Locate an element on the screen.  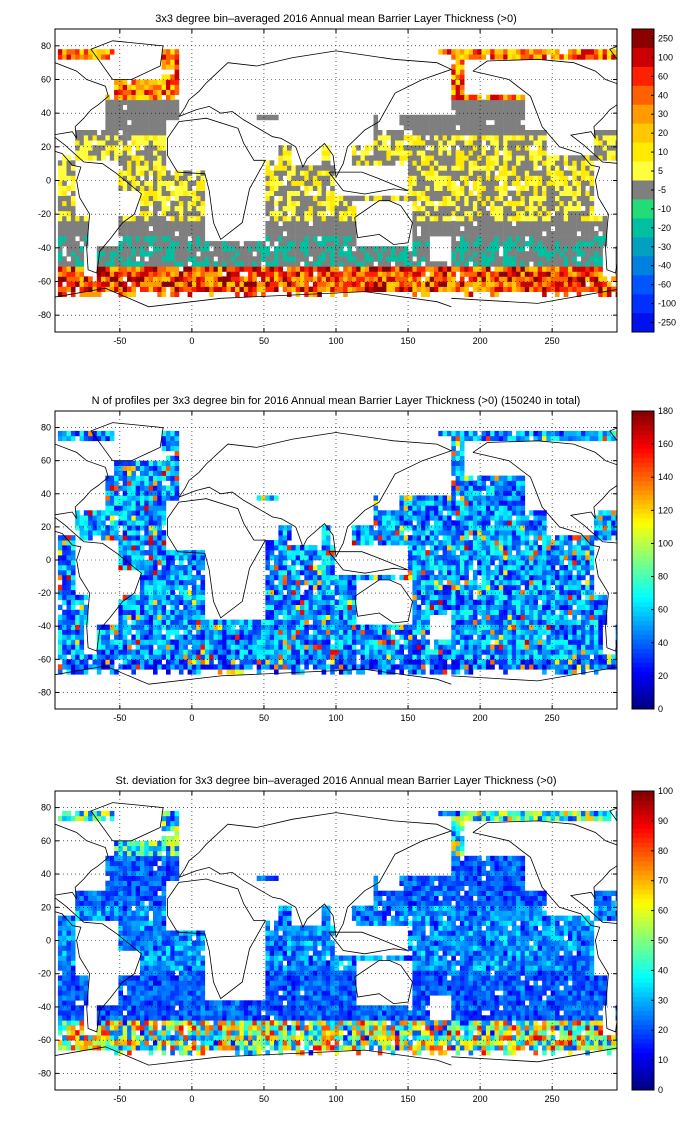
x-tick-label: 100 is located at coordinates (335, 341).